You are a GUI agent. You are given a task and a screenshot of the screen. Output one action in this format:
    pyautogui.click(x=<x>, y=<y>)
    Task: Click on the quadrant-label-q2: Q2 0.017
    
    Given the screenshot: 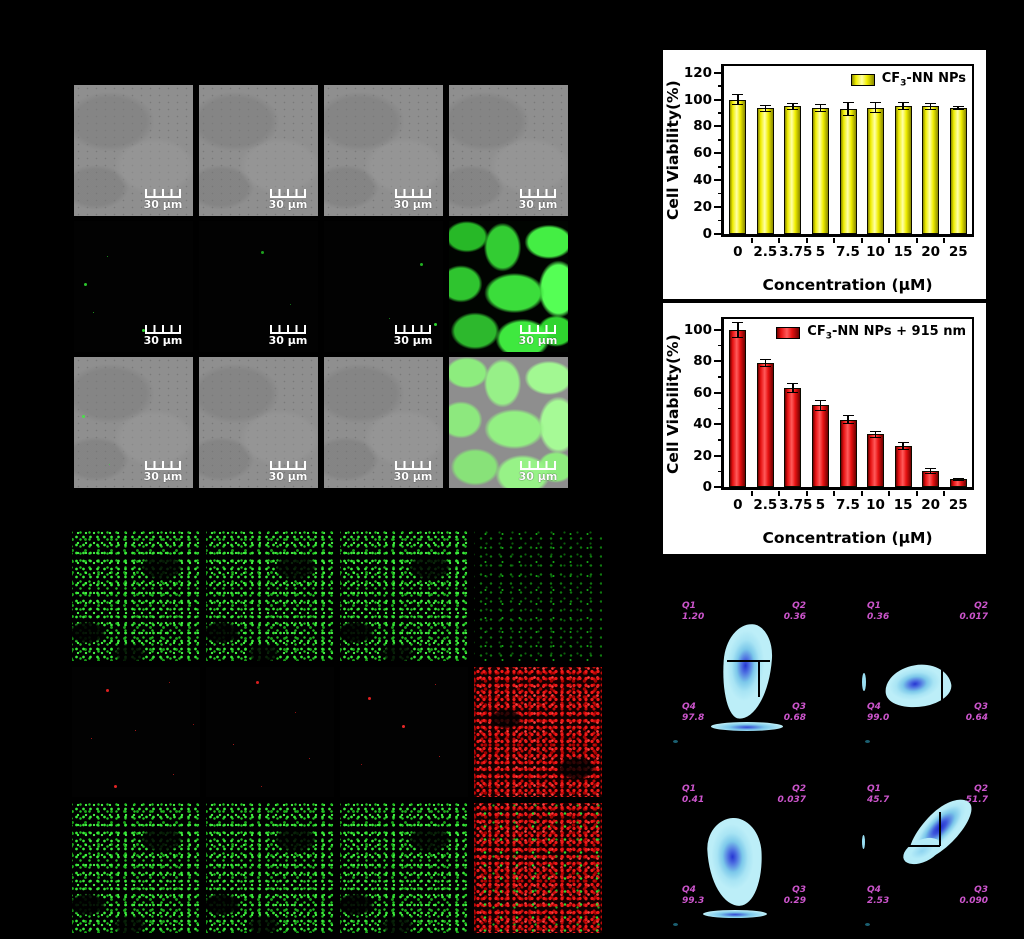 What is the action you would take?
    pyautogui.click(x=973, y=611)
    